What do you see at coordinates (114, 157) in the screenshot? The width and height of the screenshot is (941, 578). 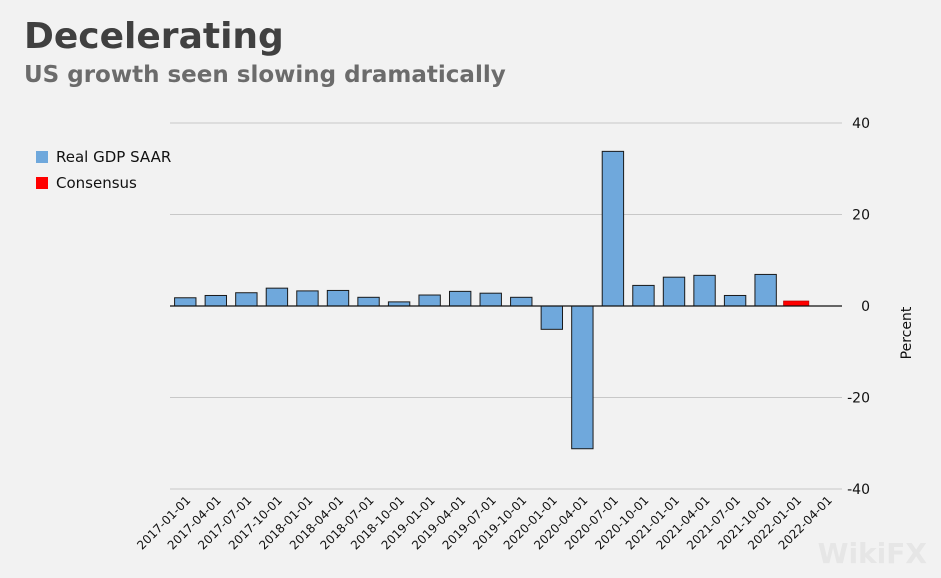 I see `legend-label-gdp: Real GDP SAAR` at bounding box center [114, 157].